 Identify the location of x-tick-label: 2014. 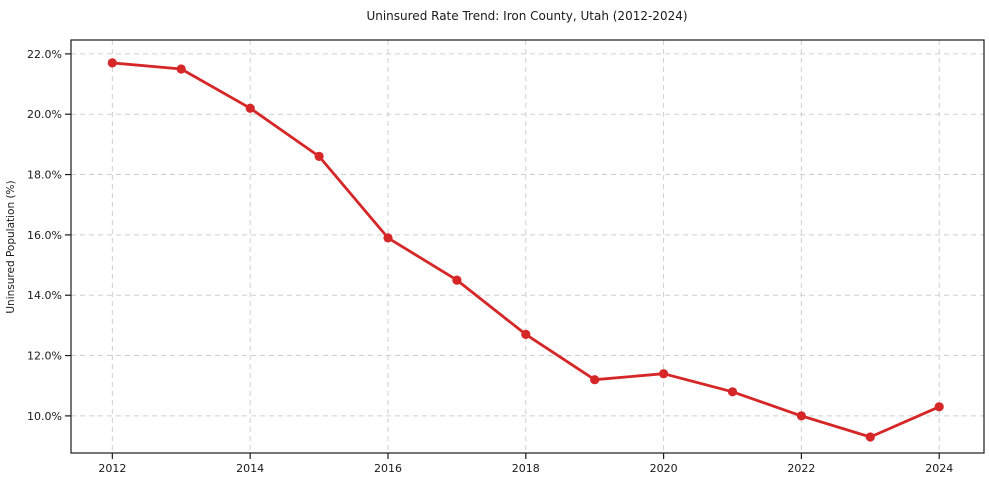
(250, 468).